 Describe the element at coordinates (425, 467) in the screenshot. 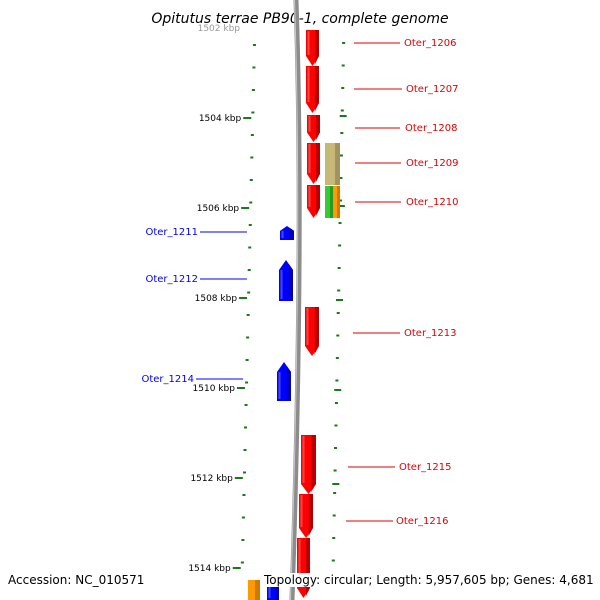

I see `gene-label-oter-1215: Oter_1215` at that location.